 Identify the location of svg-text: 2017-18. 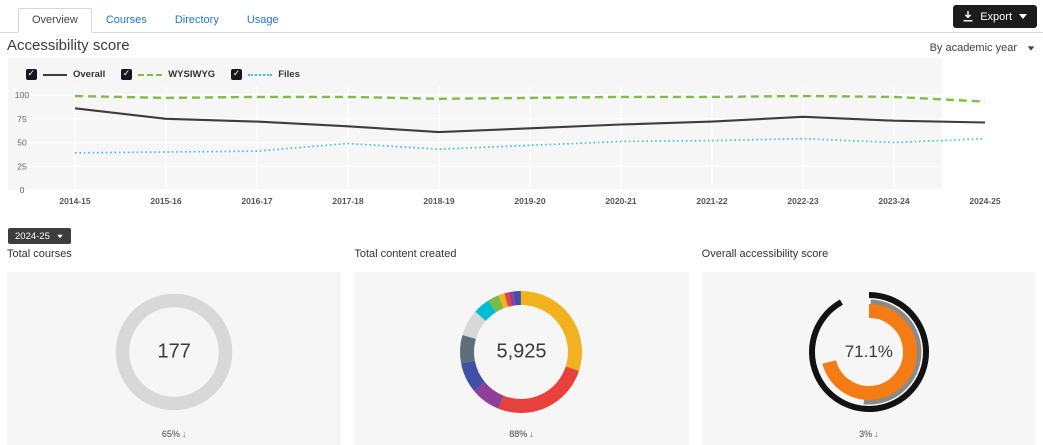
(347, 201).